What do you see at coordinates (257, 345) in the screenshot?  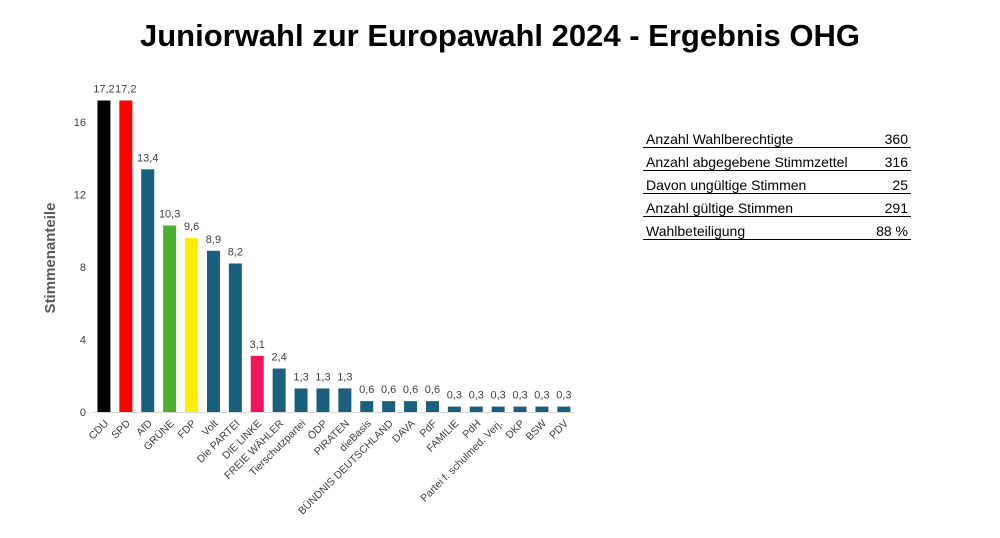 I see `data-label: 3,1` at bounding box center [257, 345].